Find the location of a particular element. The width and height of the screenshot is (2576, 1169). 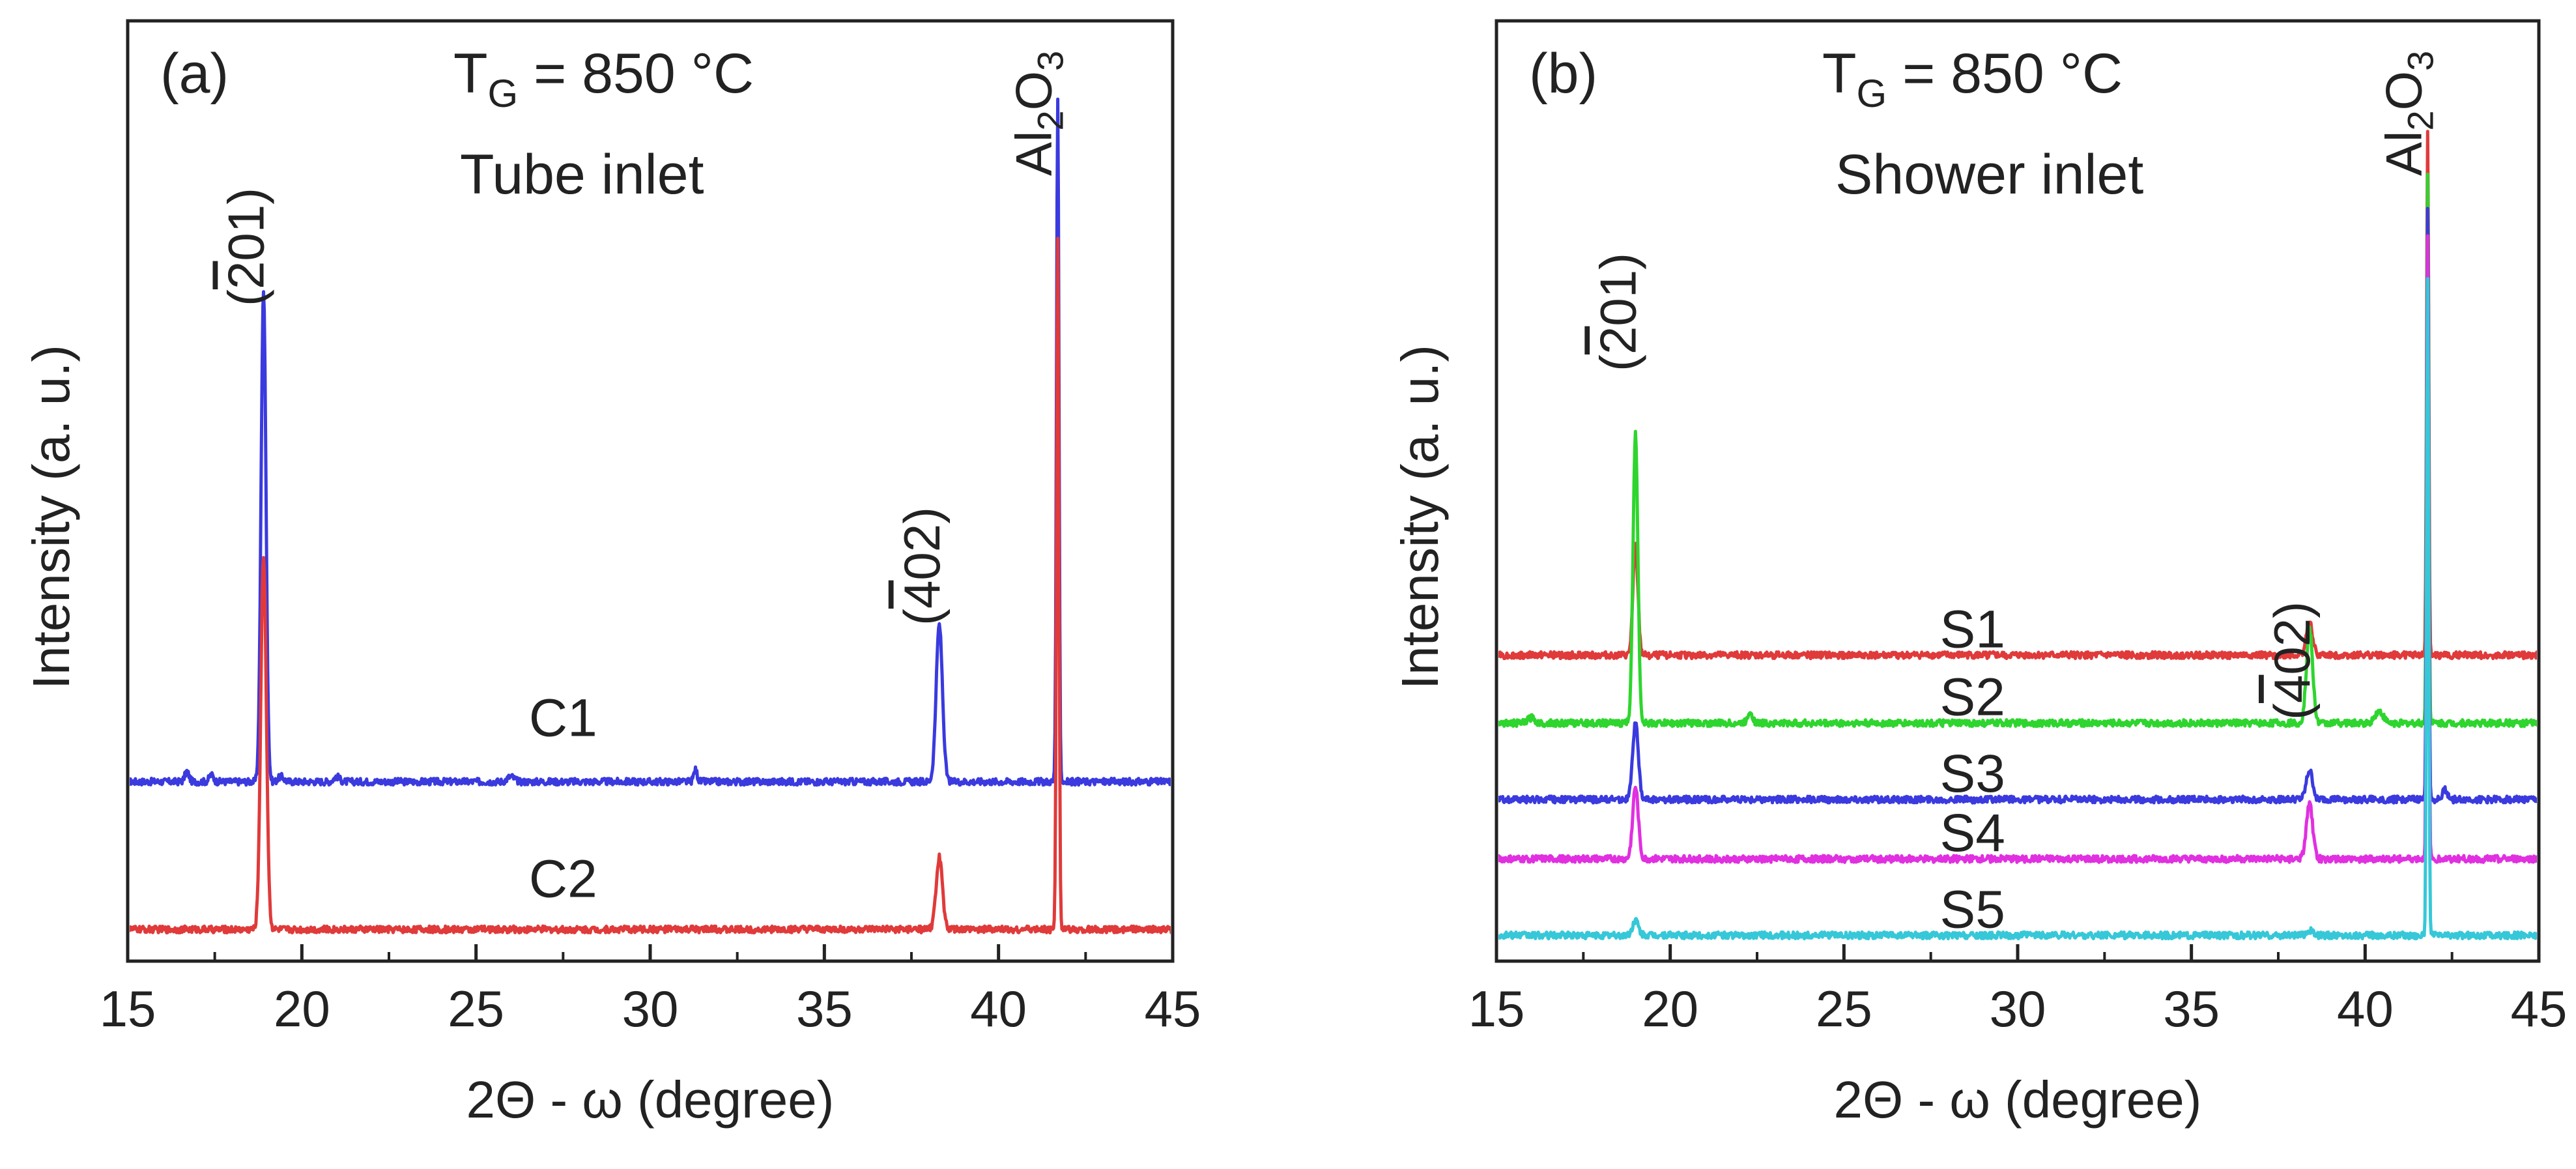

panel-b-x-tick-label: 25 is located at coordinates (1844, 1008).